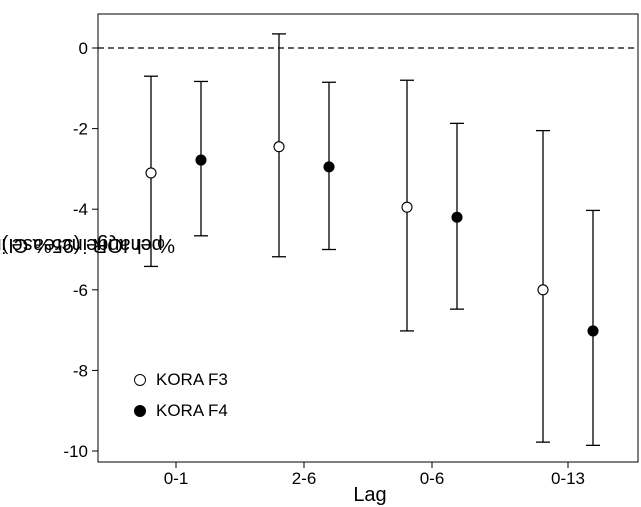  I want to click on y-tick-label: -6, so click(80, 290).